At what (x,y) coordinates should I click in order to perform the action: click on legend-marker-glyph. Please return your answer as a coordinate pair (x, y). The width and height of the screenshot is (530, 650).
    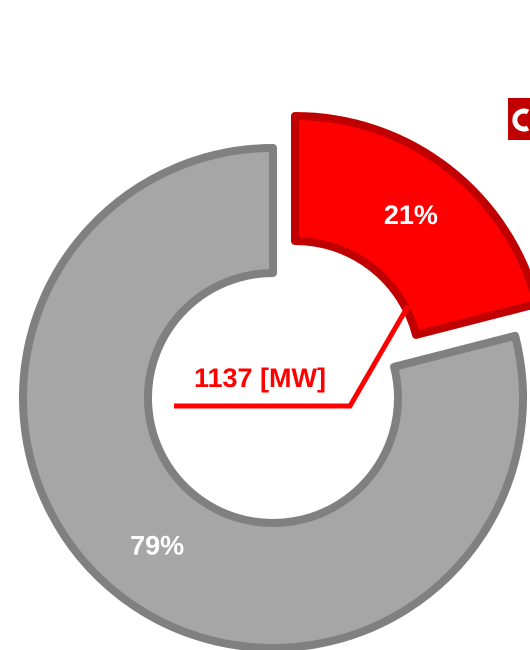
    Looking at the image, I should click on (521, 120).